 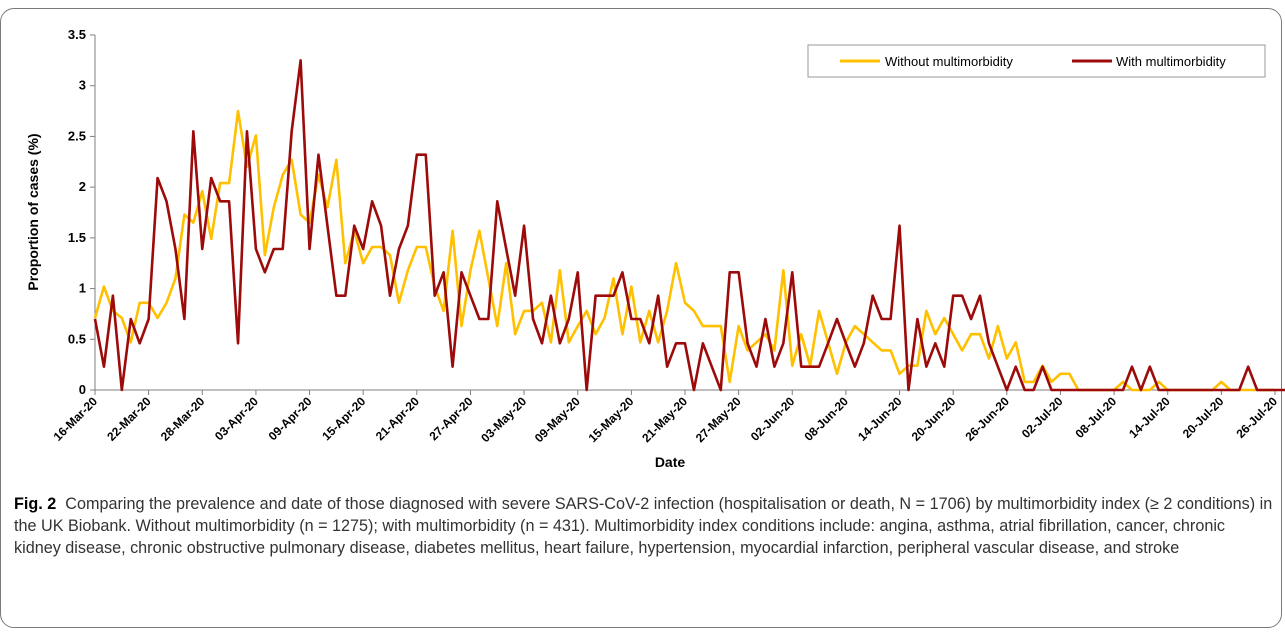 What do you see at coordinates (1171, 61) in the screenshot?
I see `legend-label-with: With multimorbidity` at bounding box center [1171, 61].